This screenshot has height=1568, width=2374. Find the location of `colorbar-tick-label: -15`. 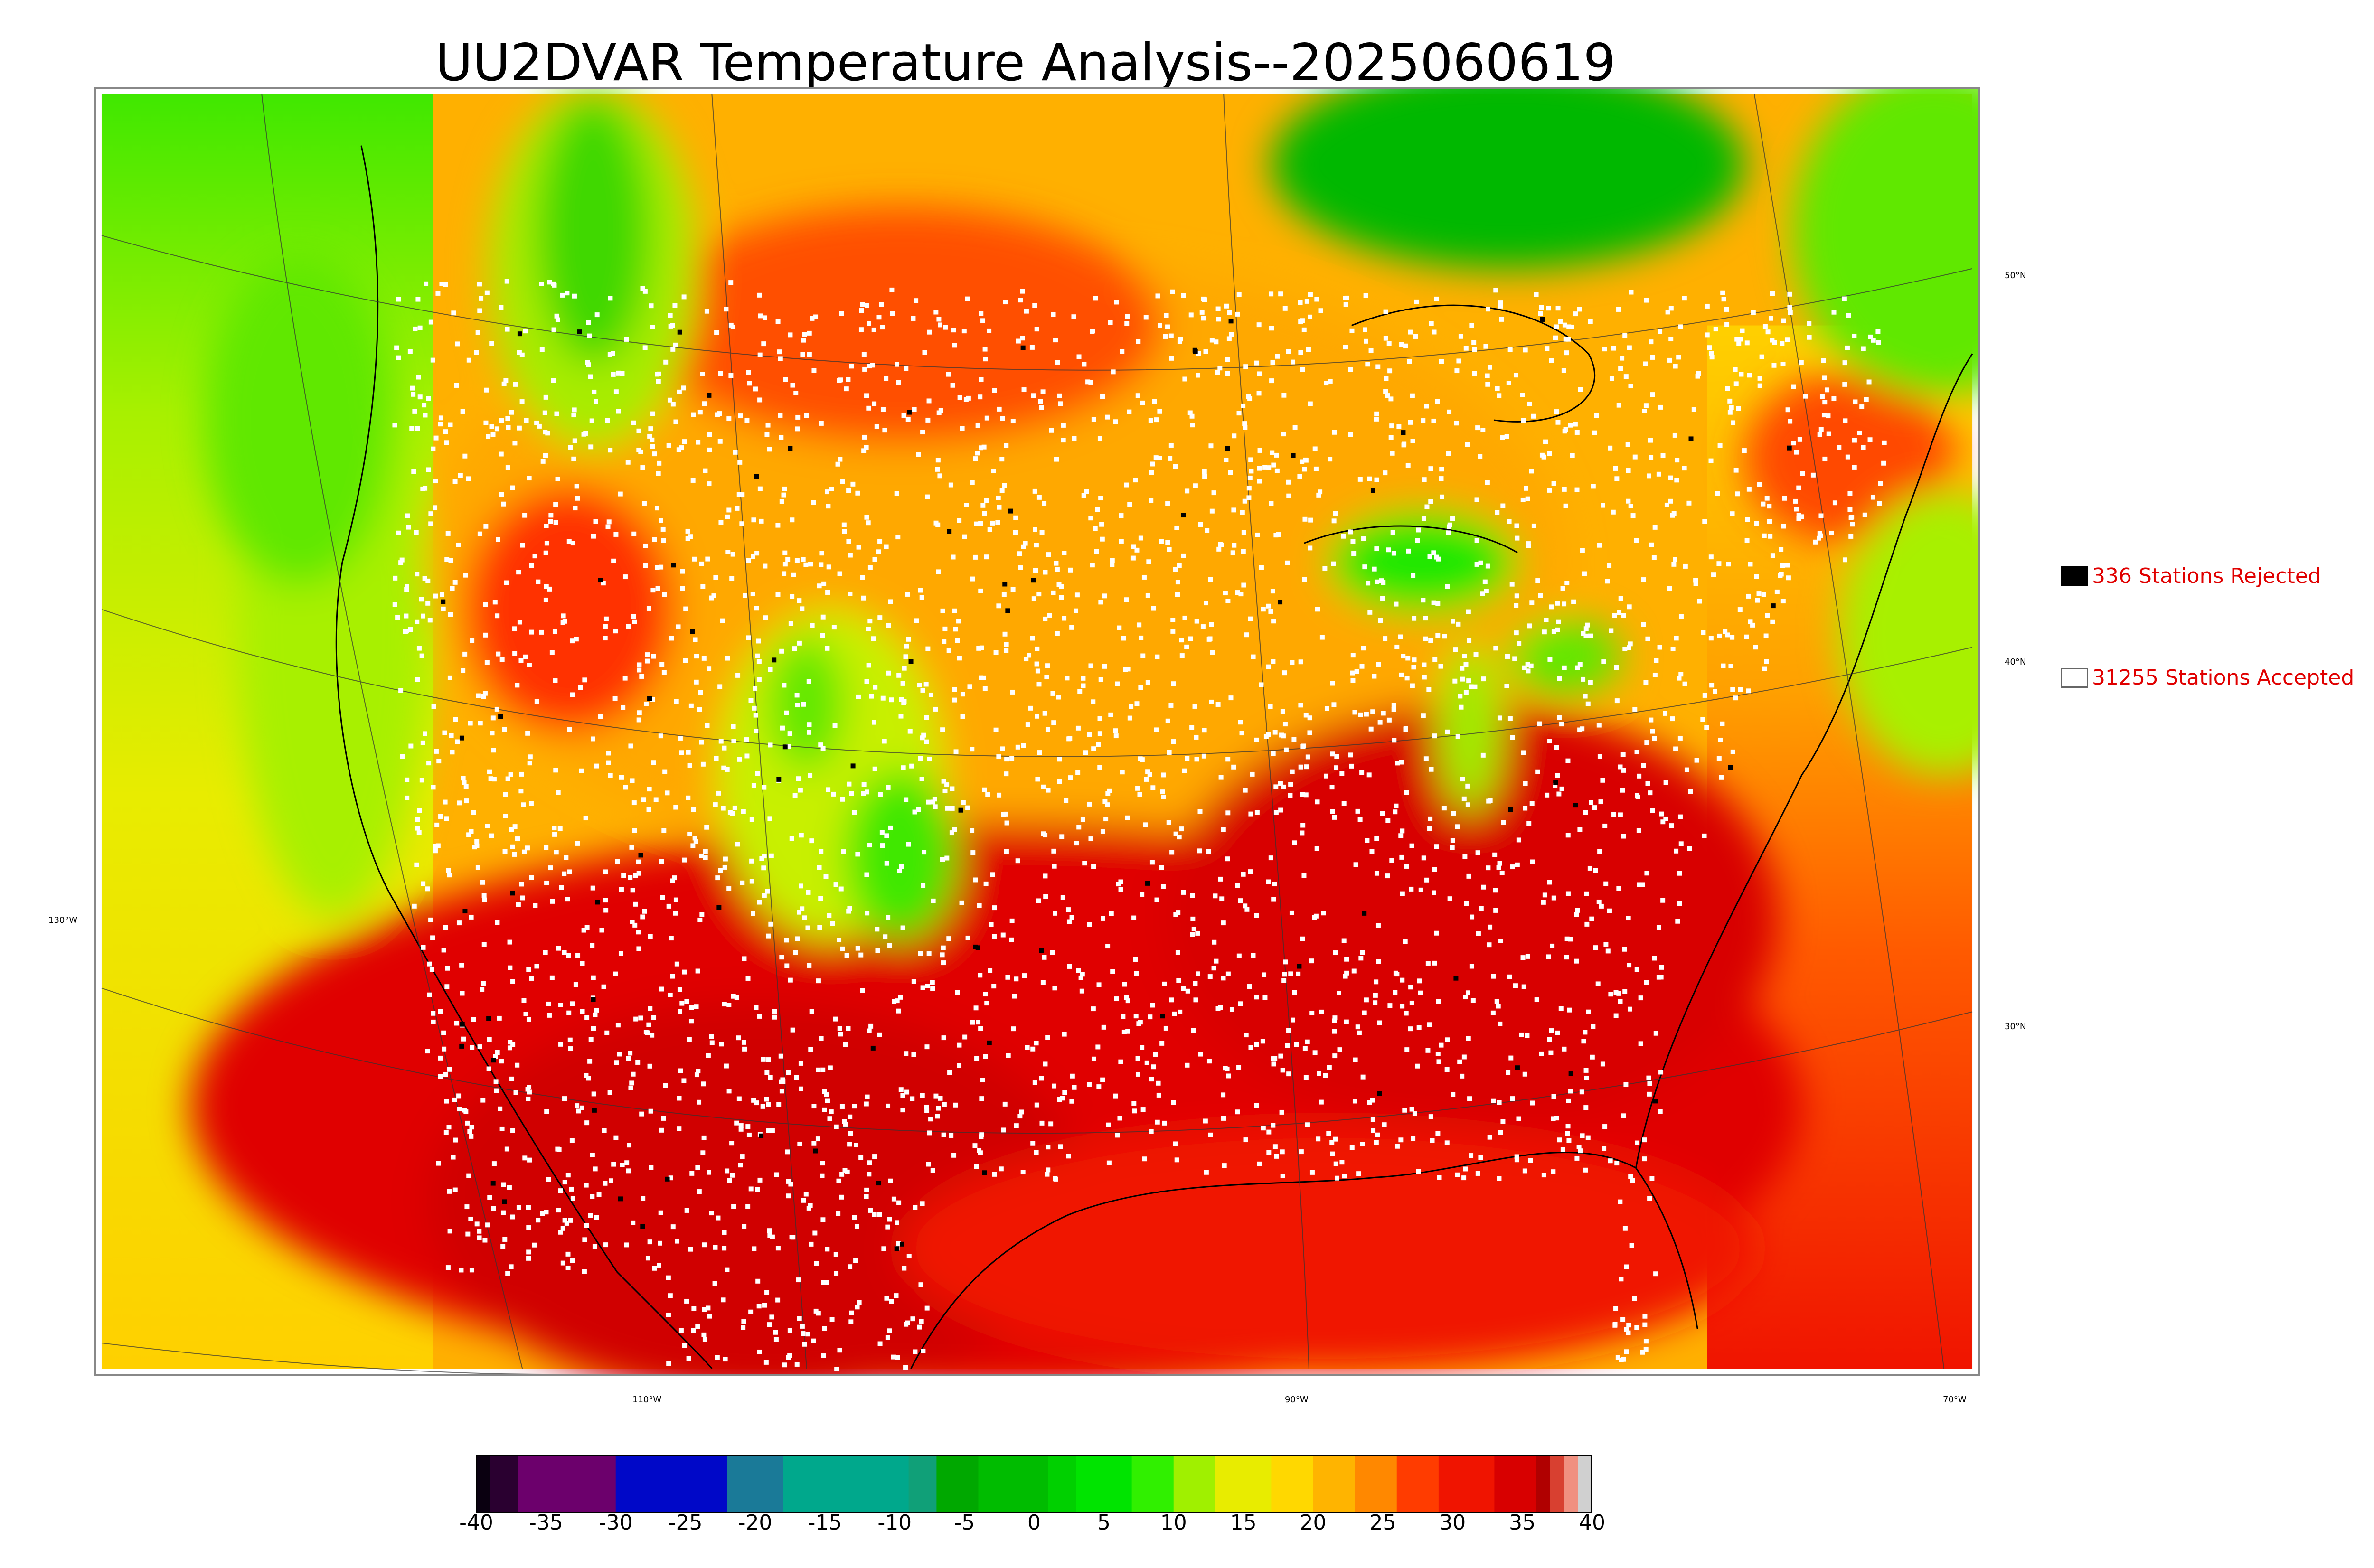

colorbar-tick-label: -15 is located at coordinates (825, 1523).